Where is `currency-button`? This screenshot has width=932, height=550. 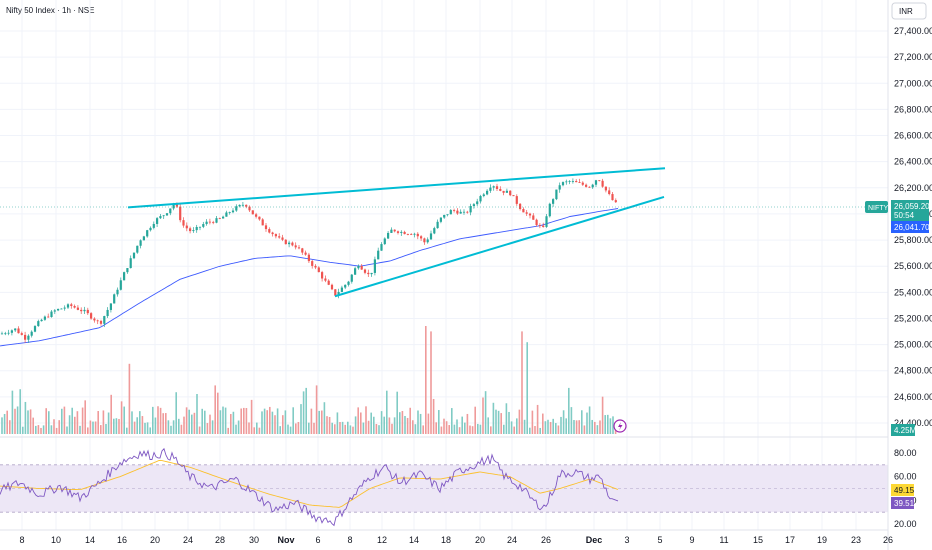 currency-button is located at coordinates (909, 11).